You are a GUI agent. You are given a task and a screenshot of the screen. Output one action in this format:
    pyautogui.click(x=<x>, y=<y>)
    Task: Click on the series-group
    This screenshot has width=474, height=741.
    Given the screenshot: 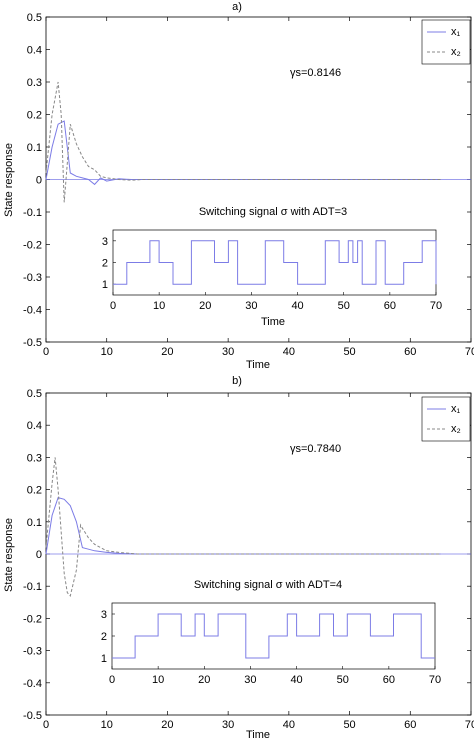 What is the action you would take?
    pyautogui.click(x=258, y=142)
    